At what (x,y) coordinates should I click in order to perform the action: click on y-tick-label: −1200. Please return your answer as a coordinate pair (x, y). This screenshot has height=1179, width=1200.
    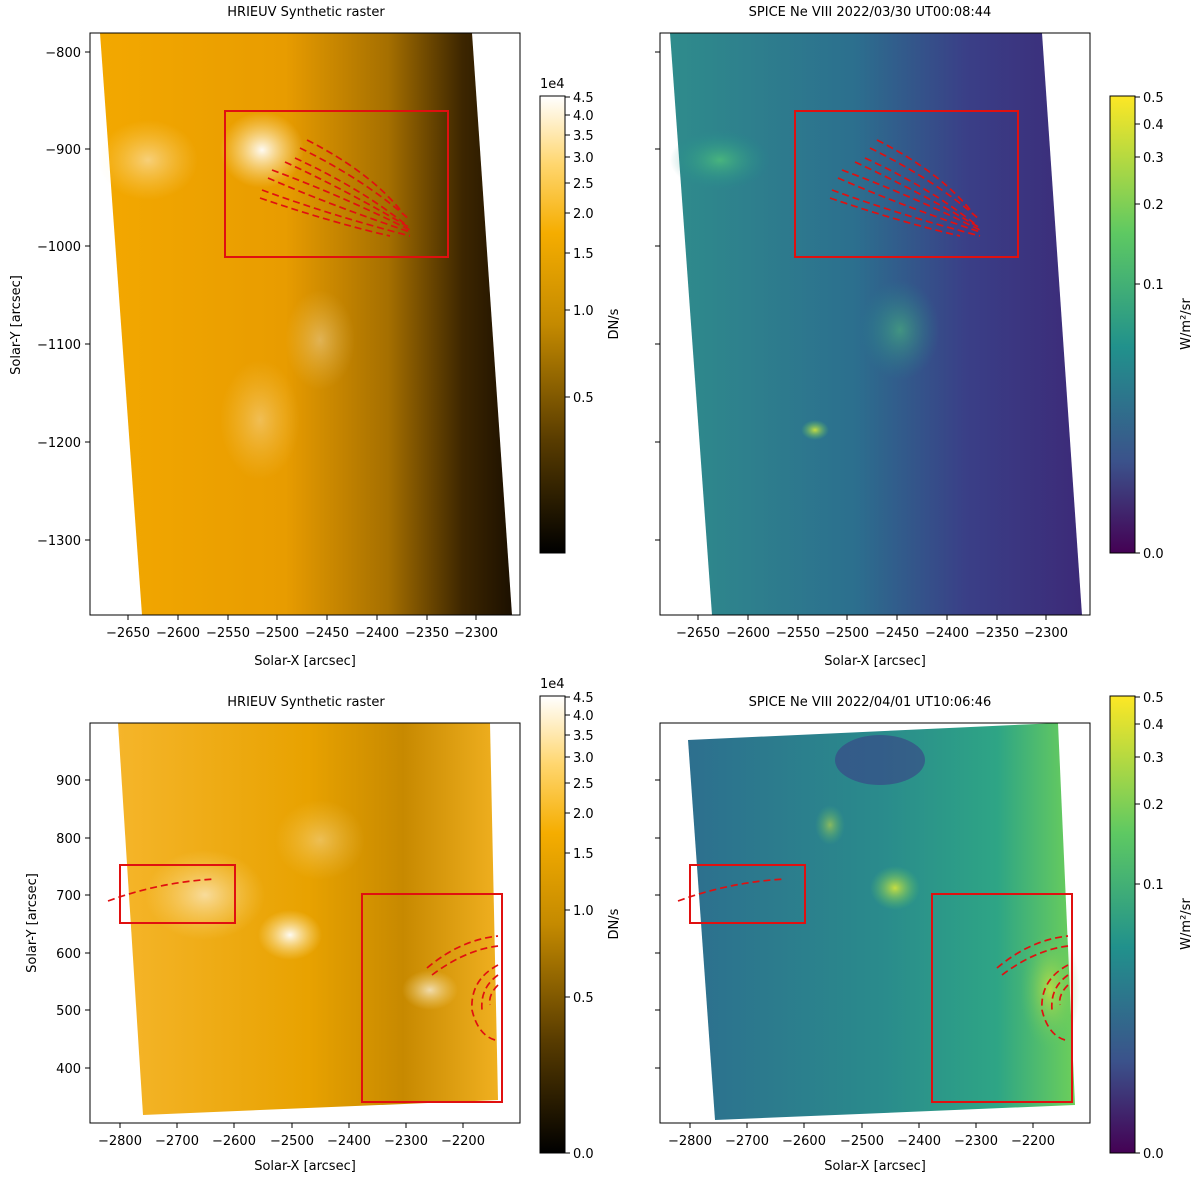
    Looking at the image, I should click on (59, 443).